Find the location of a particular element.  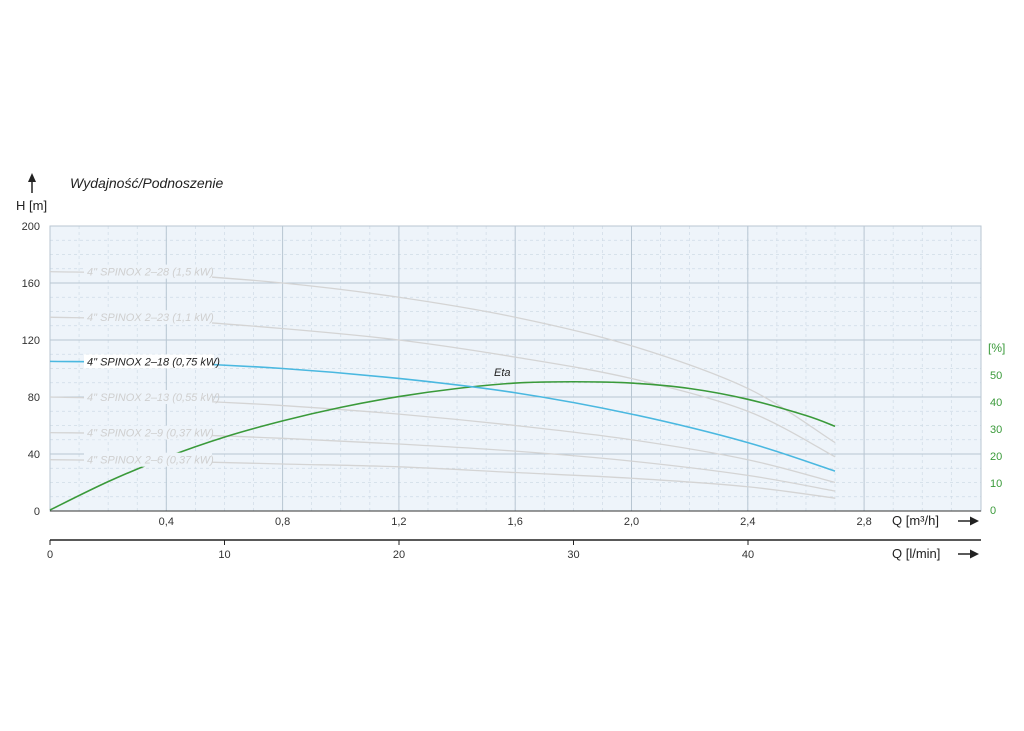

y-right-axis-title: [%] is located at coordinates (996, 348).